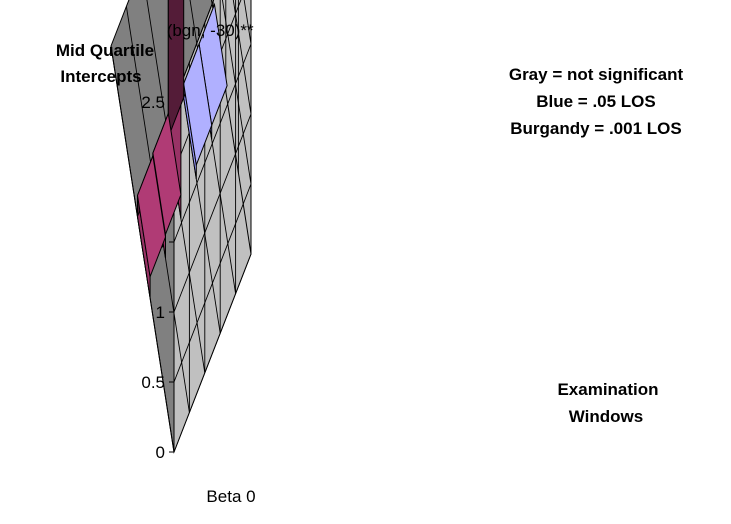 The image size is (731, 524). Describe the element at coordinates (100, 76) in the screenshot. I see `y-axis-title-line-2: Intercepts` at that location.